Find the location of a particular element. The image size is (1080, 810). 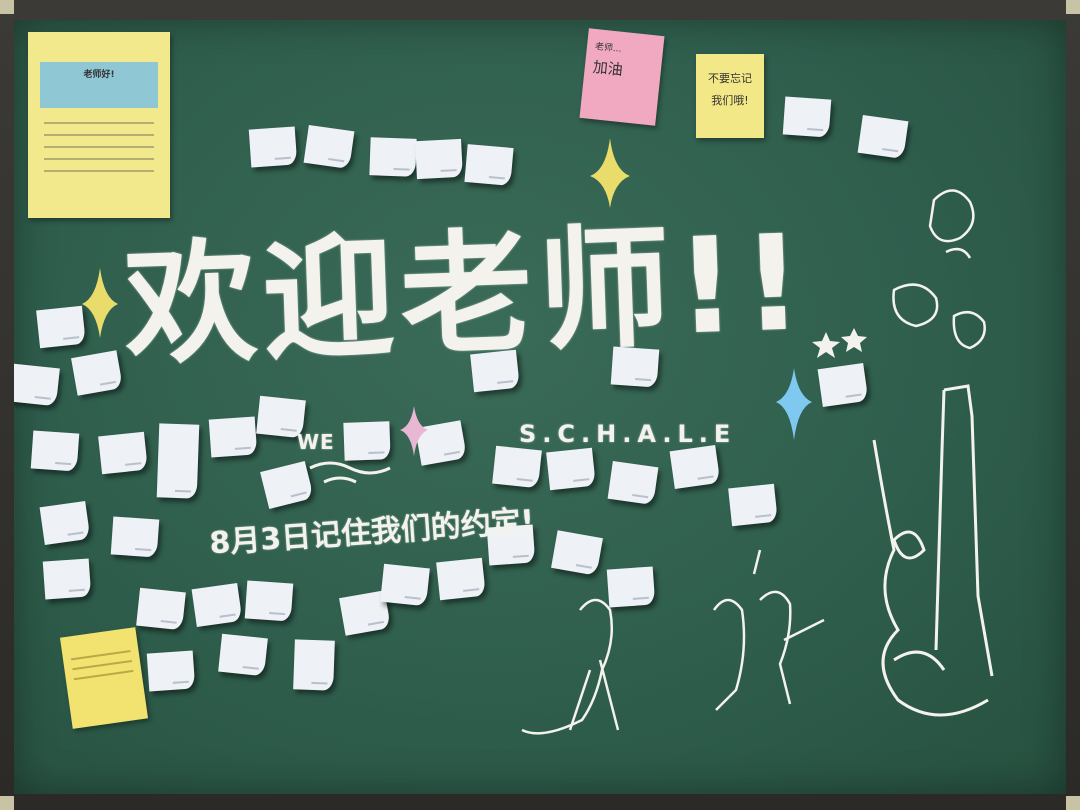

sticky-note-yellow-large: 老师好! is located at coordinates (99, 125).